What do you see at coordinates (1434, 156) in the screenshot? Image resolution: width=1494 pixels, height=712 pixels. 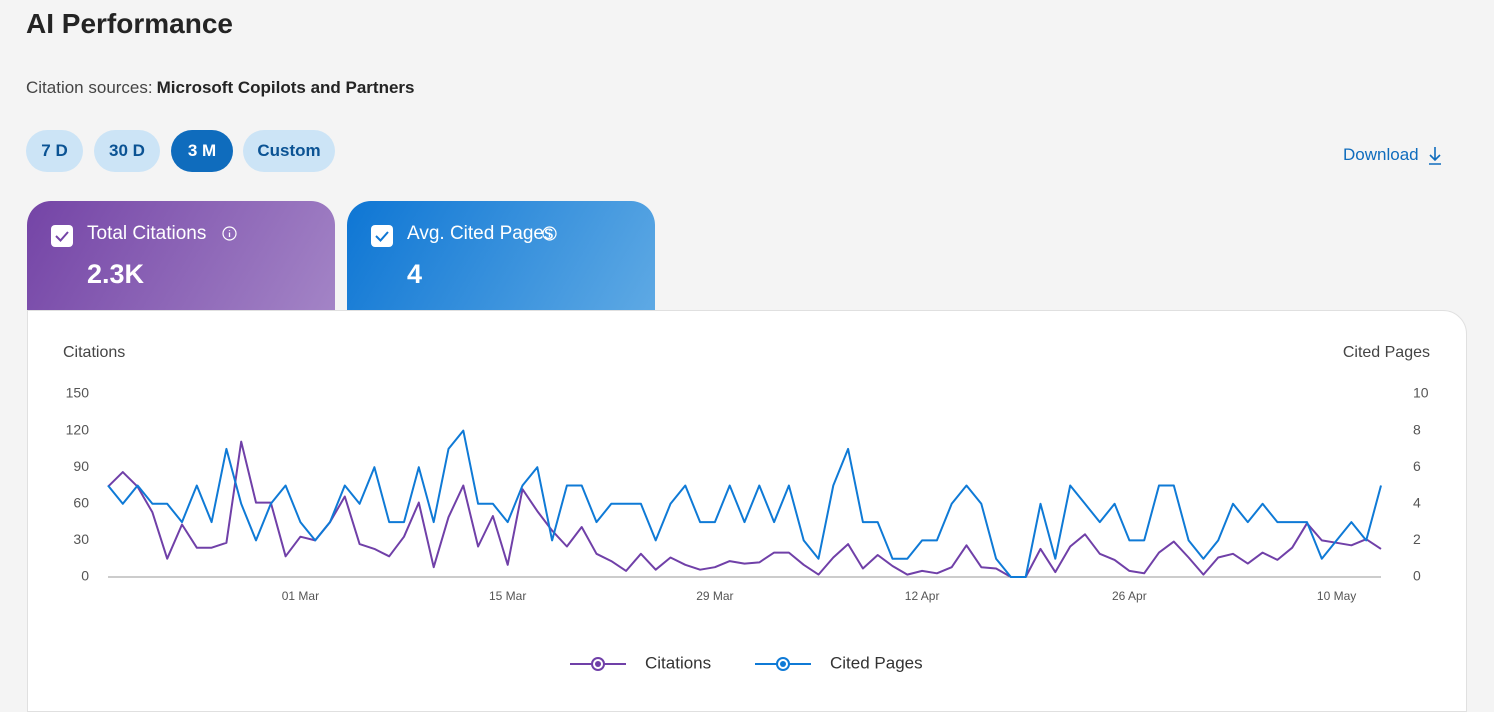 I see `download-icon` at bounding box center [1434, 156].